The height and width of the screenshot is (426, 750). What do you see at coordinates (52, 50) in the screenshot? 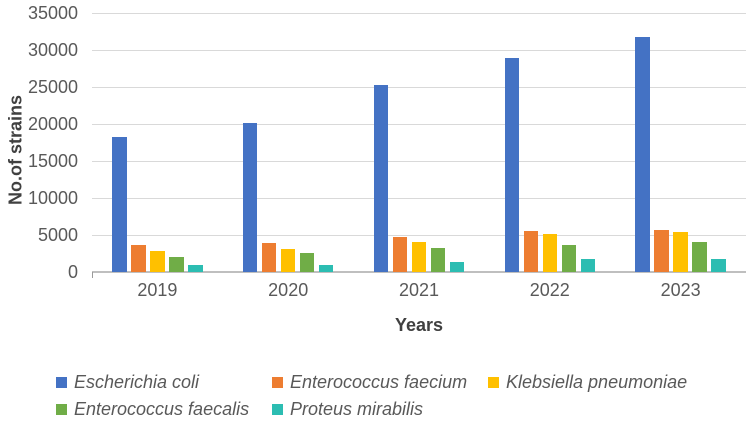
I see `y-tick-label: 30000` at bounding box center [52, 50].